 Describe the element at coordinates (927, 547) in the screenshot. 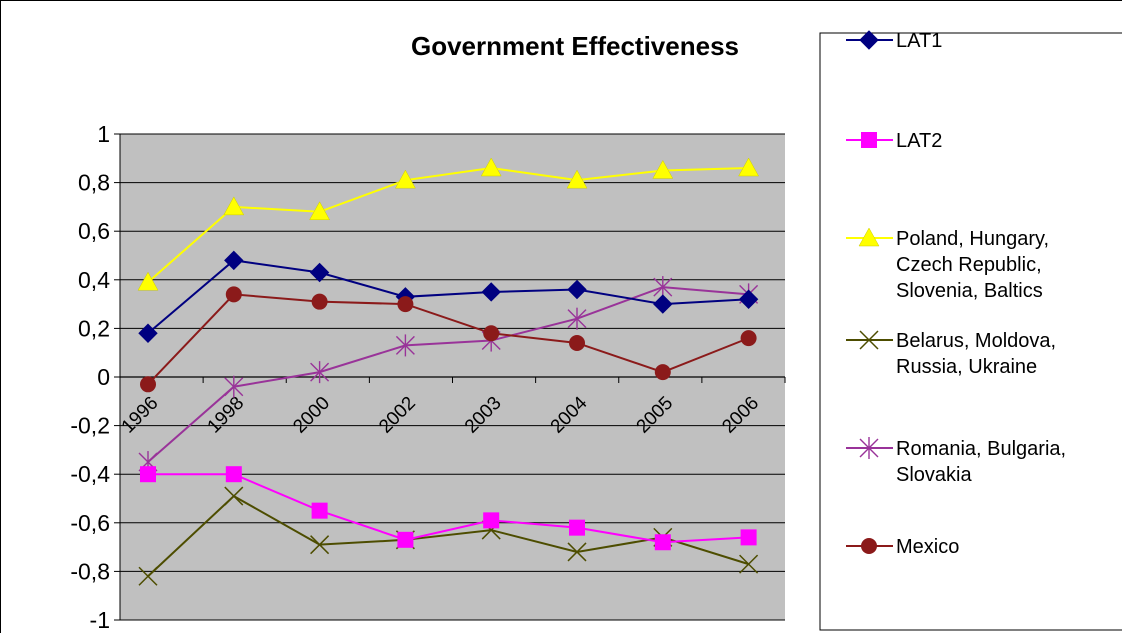

I see `legend-label: Mexico` at that location.